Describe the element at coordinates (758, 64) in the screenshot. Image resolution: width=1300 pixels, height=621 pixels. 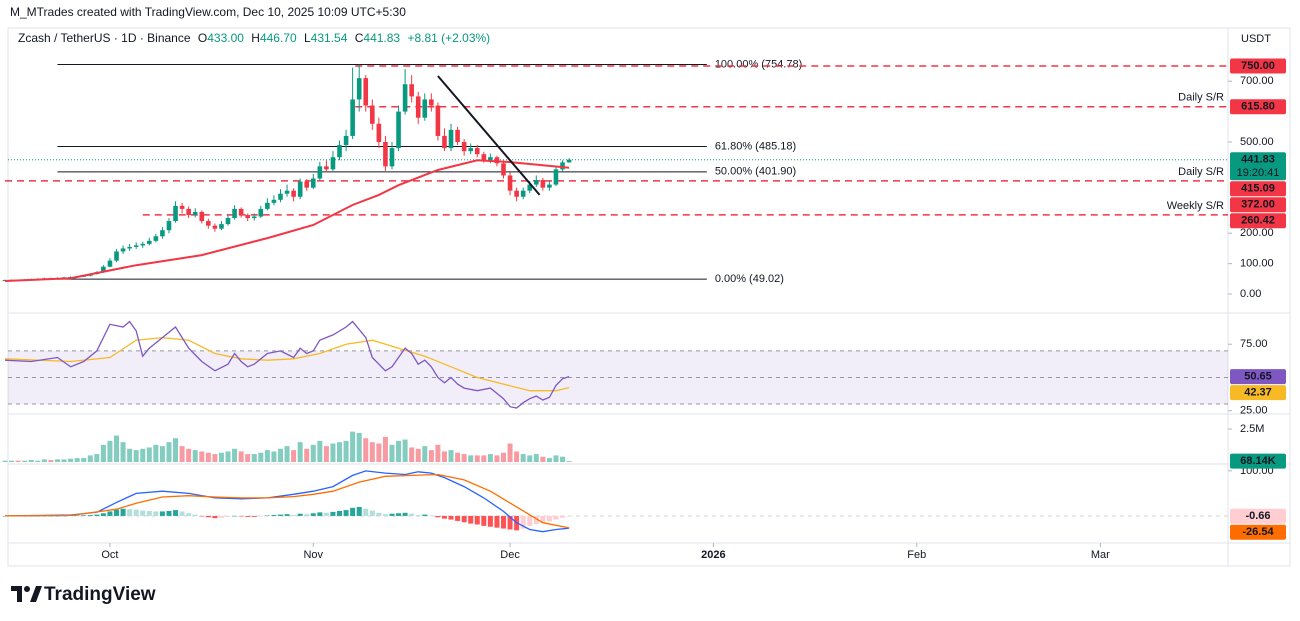
I see `fib-label: 100.00% (754.78)` at that location.